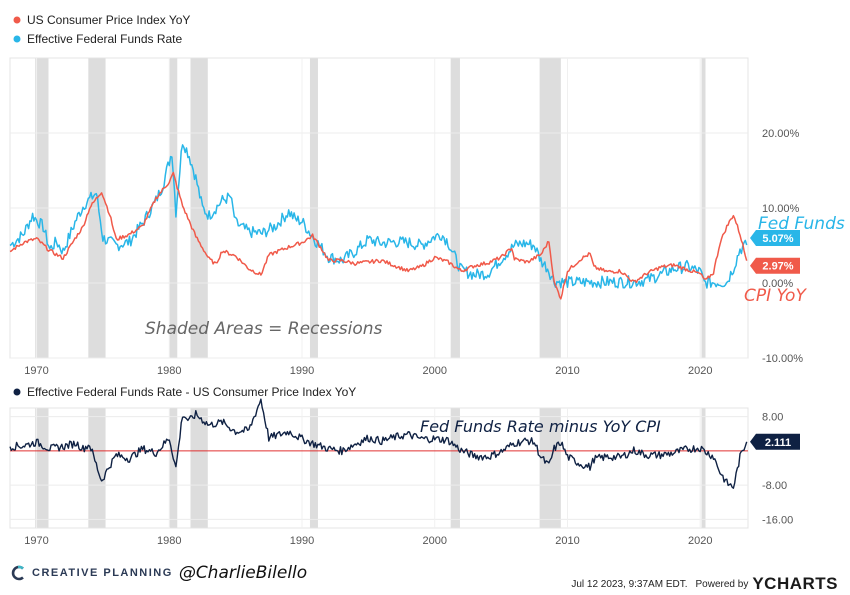 This screenshot has height=595, width=850. I want to click on bottom-x-axis: 1970 1980 1990 2000 2010 2020, so click(368, 541).